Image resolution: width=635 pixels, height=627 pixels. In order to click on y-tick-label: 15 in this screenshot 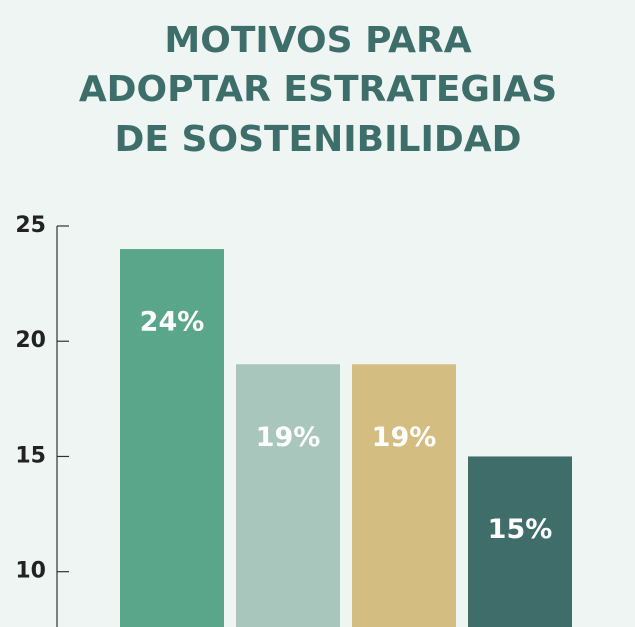, I will do `click(30, 455)`.